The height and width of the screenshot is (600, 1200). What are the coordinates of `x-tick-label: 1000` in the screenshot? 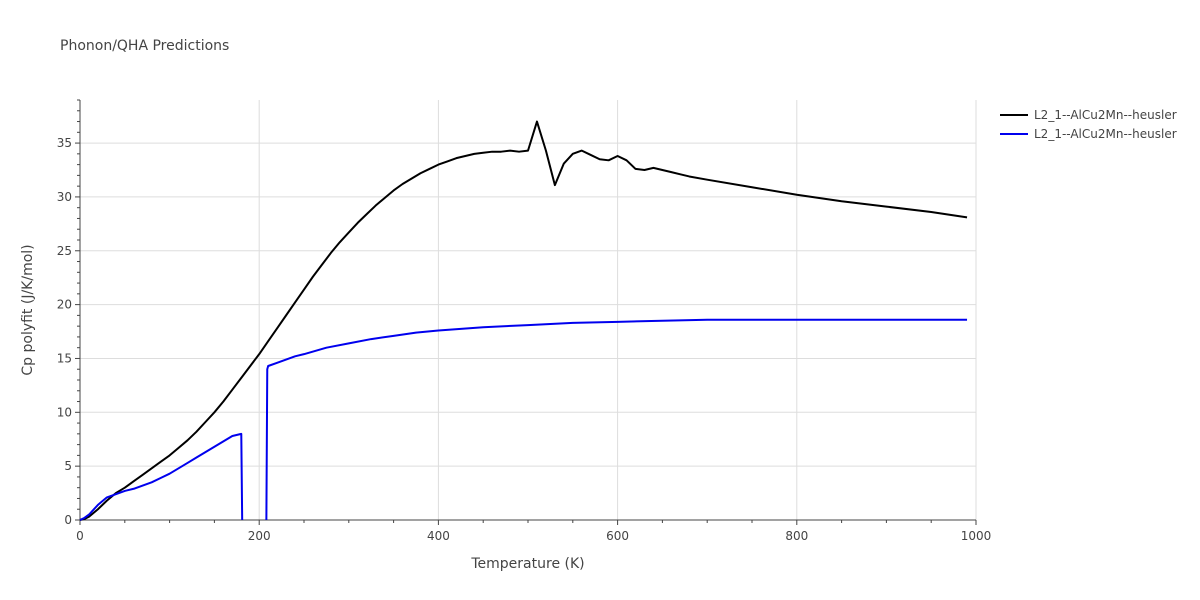 It's located at (976, 536).